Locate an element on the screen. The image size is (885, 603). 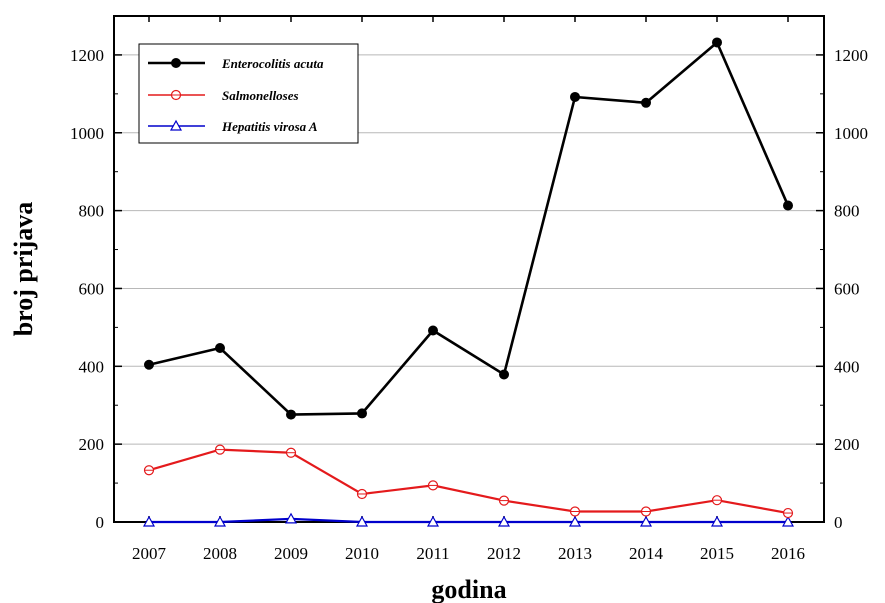
y-tick-label-left: 200 is located at coordinates (92, 444).